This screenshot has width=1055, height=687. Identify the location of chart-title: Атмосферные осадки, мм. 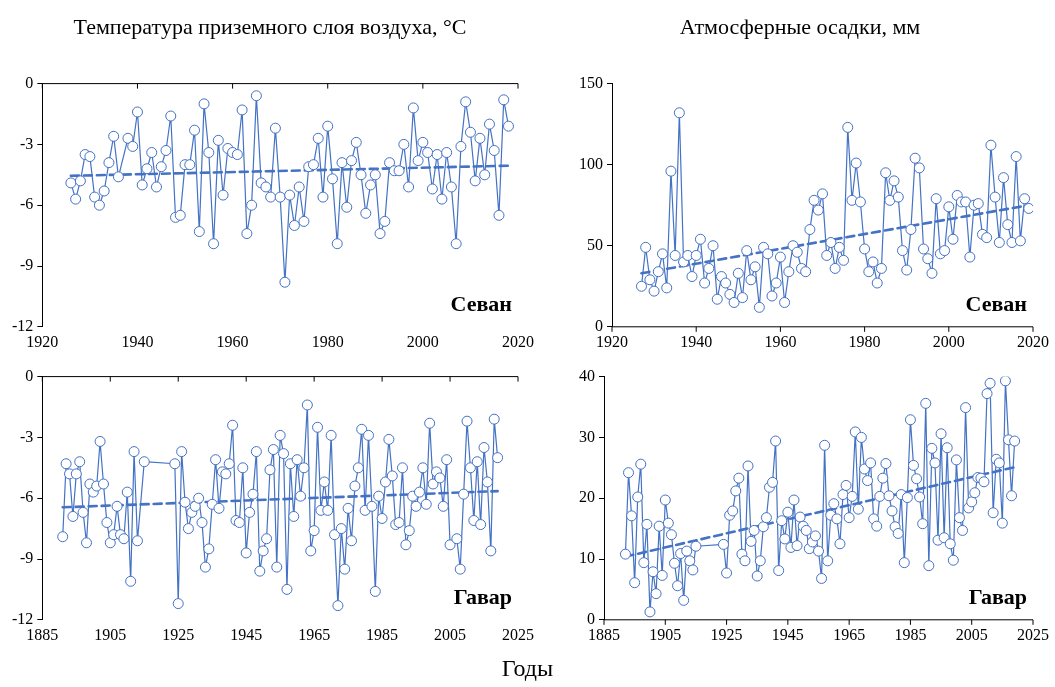
(800, 27).